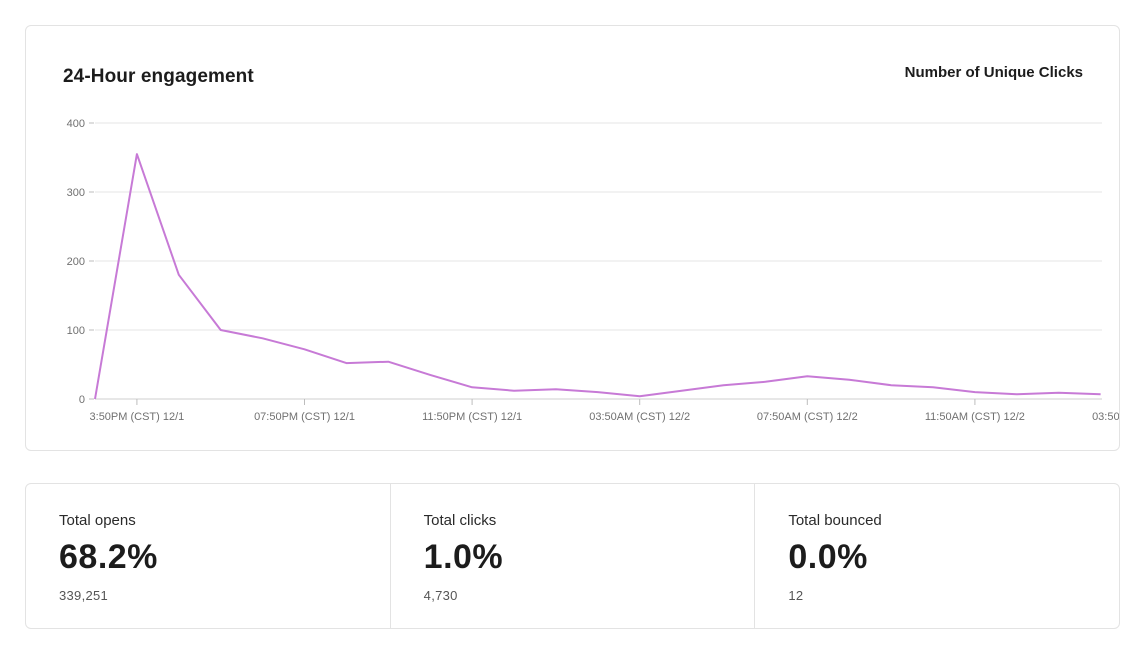  What do you see at coordinates (463, 557) in the screenshot?
I see `stat-value: 1.0%` at bounding box center [463, 557].